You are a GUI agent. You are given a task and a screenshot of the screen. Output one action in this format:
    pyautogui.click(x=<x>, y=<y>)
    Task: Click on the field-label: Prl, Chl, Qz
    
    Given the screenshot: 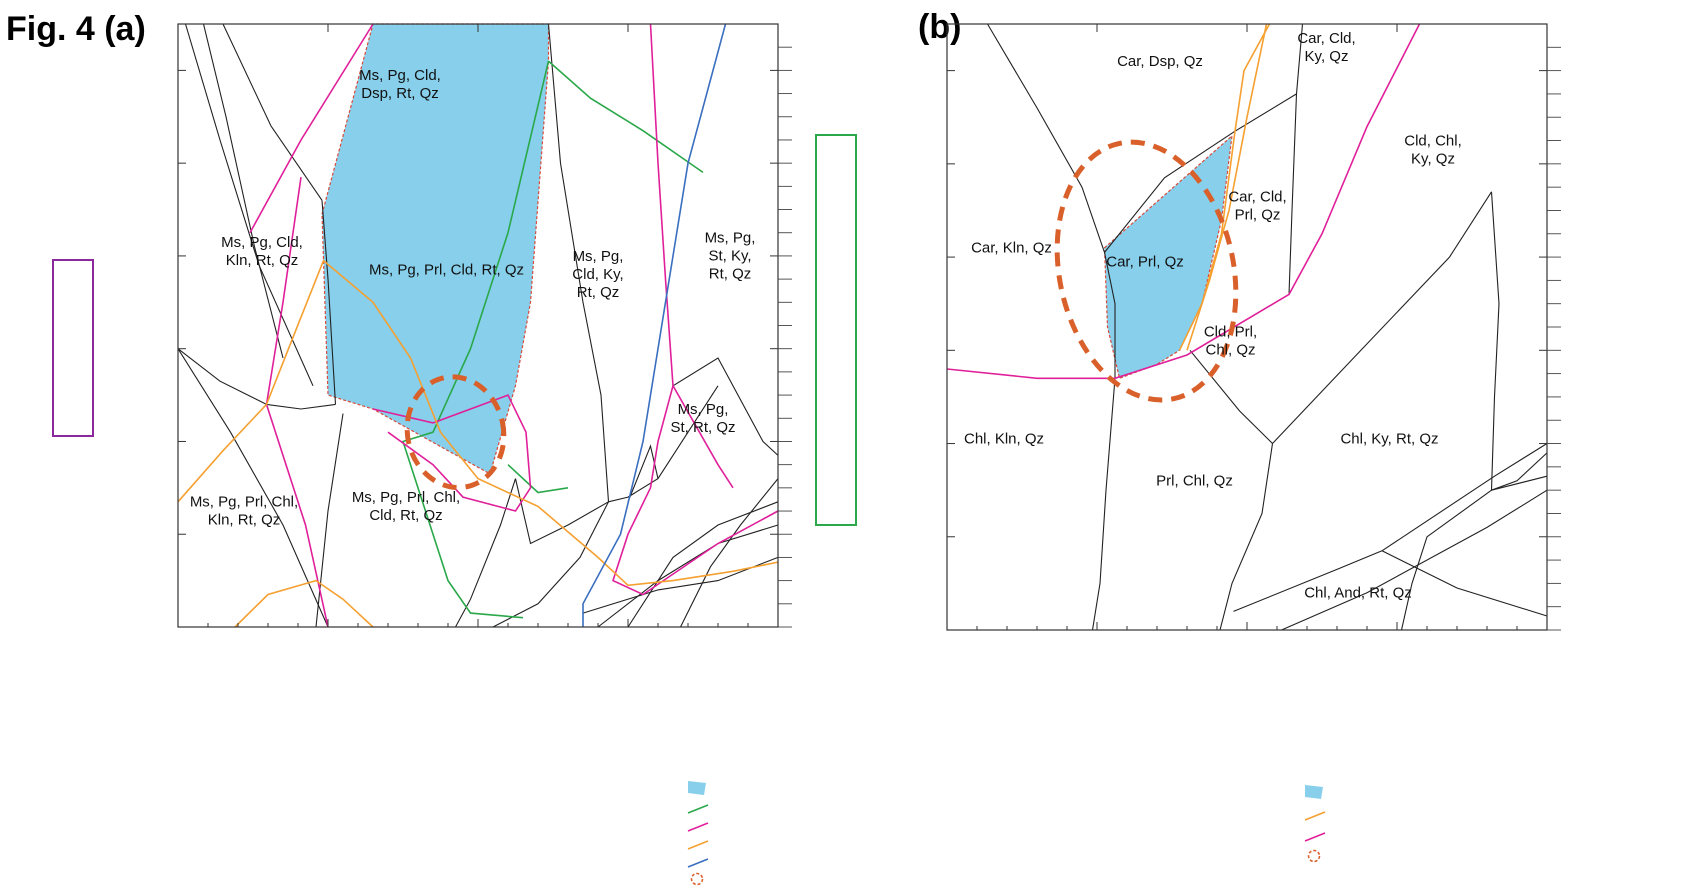 What is the action you would take?
    pyautogui.click(x=1194, y=480)
    